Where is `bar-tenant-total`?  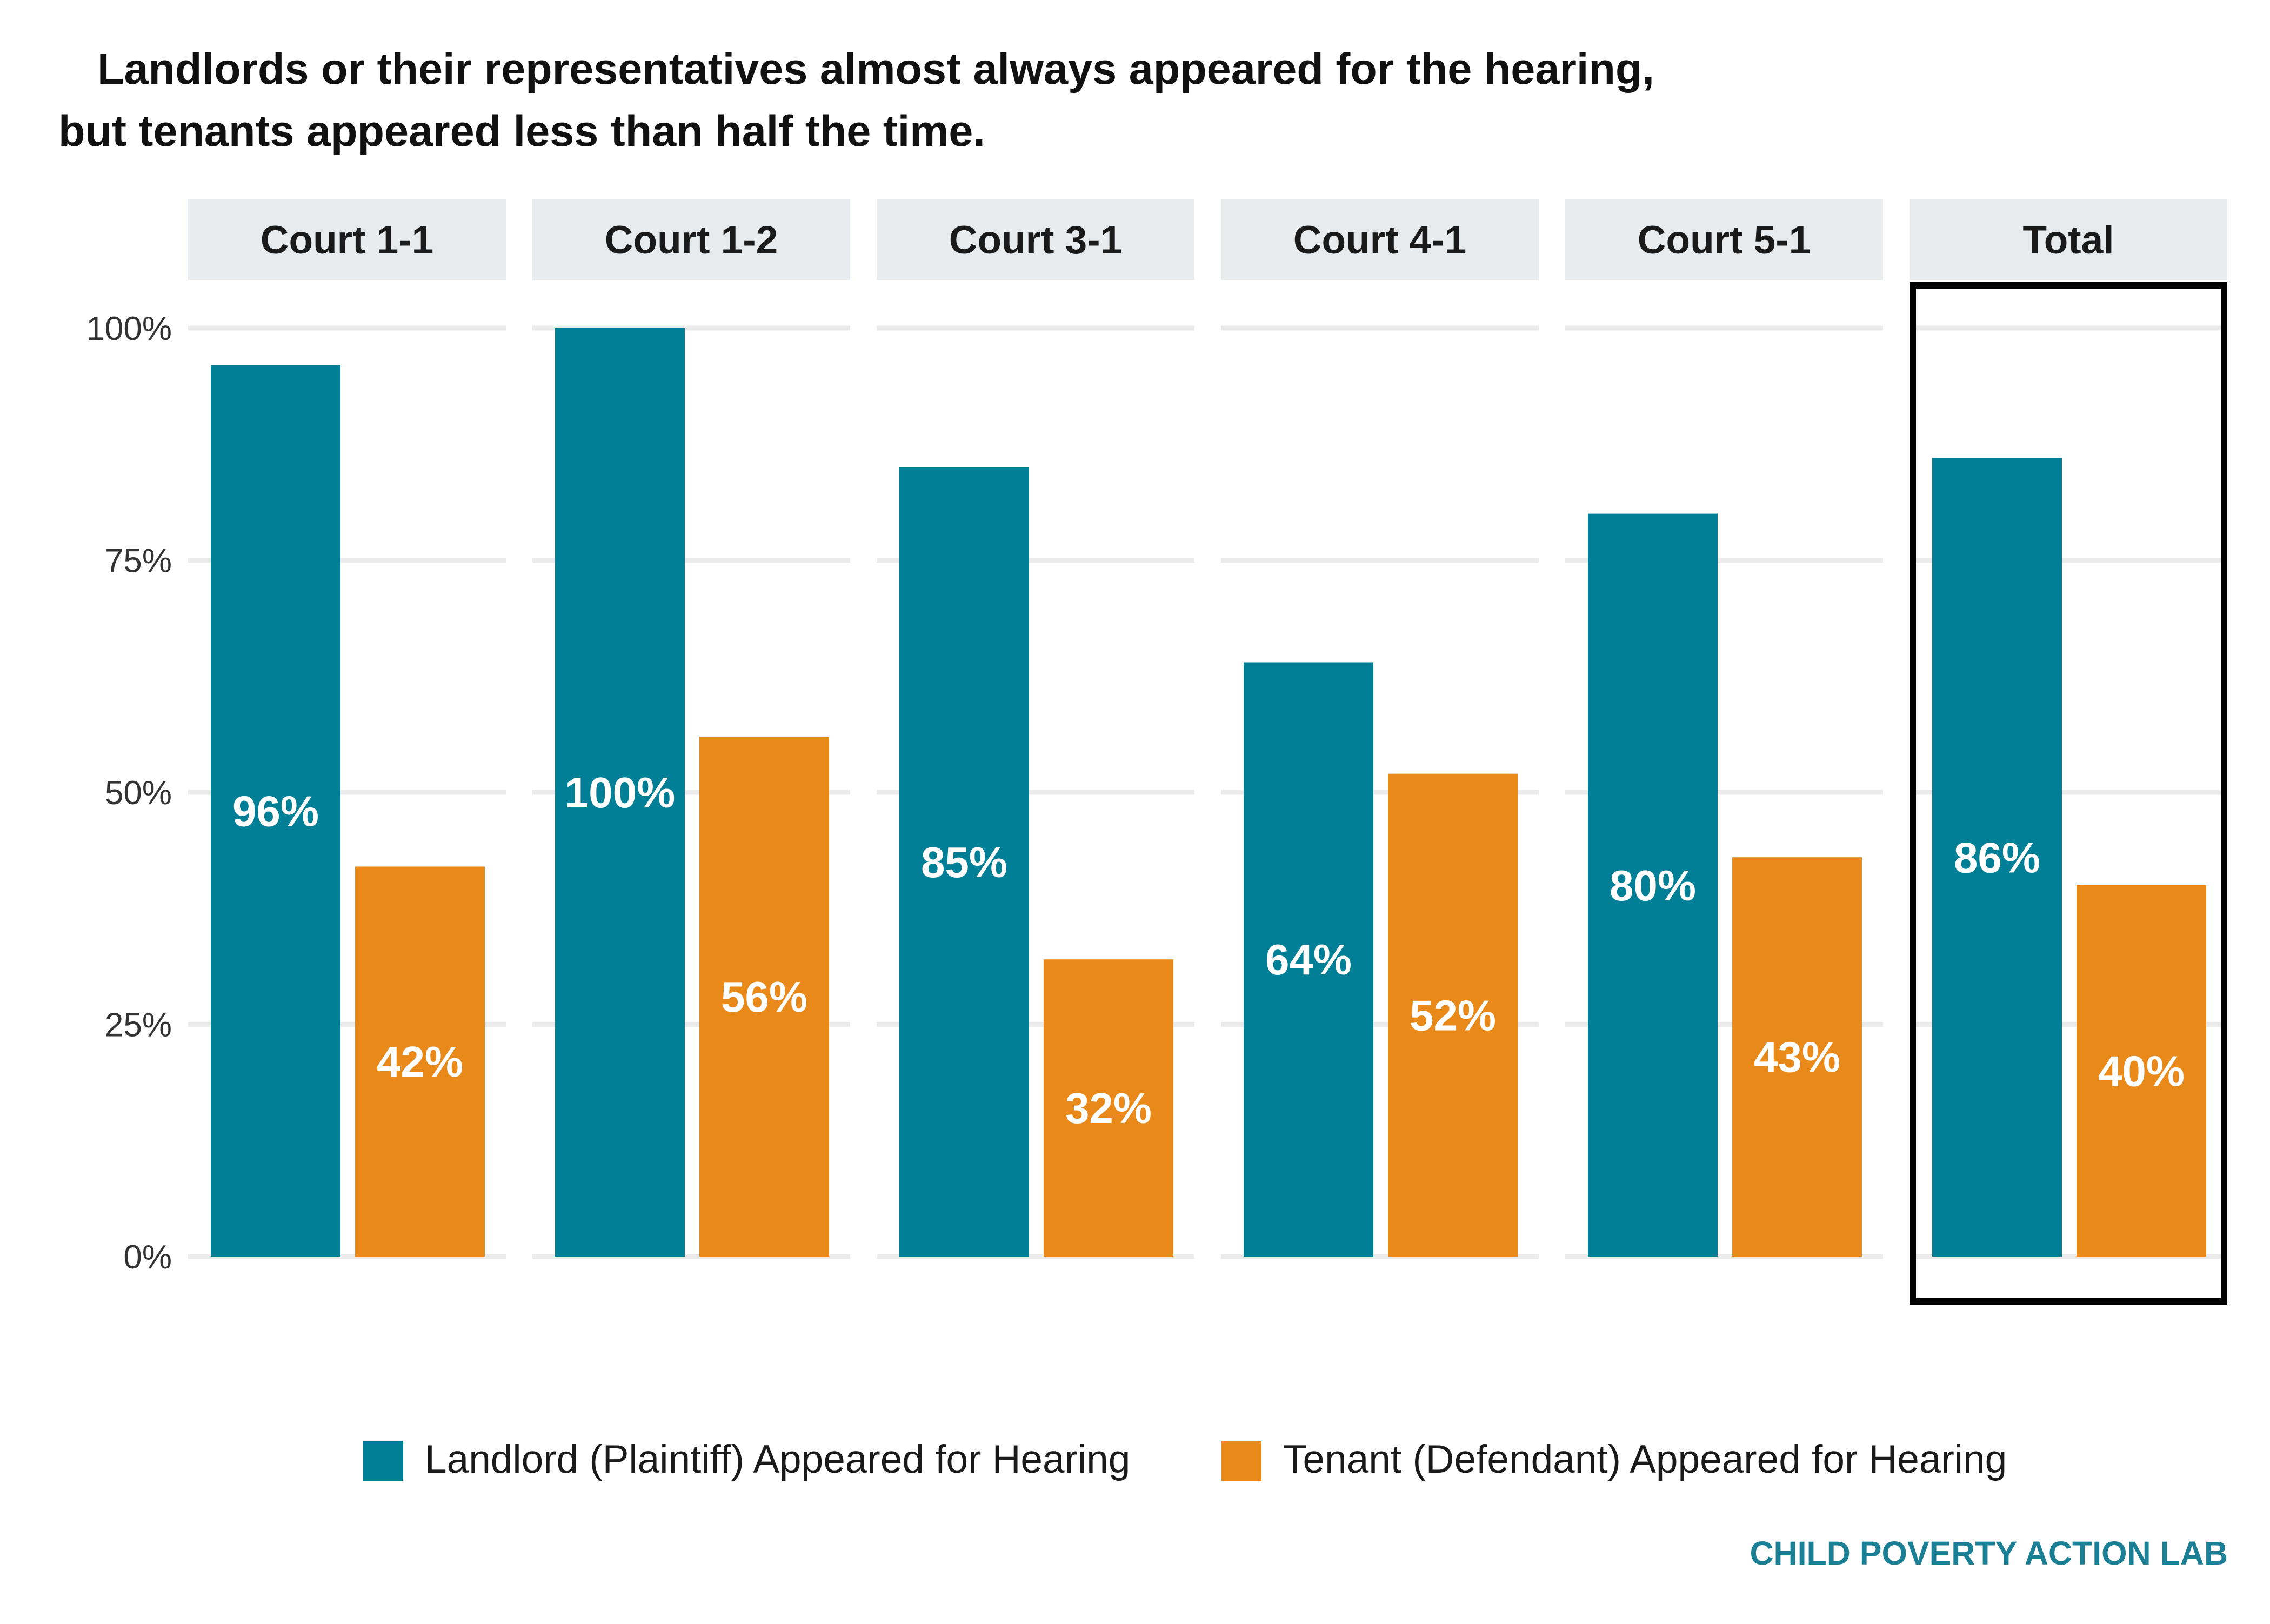 bar-tenant-total is located at coordinates (2141, 1071).